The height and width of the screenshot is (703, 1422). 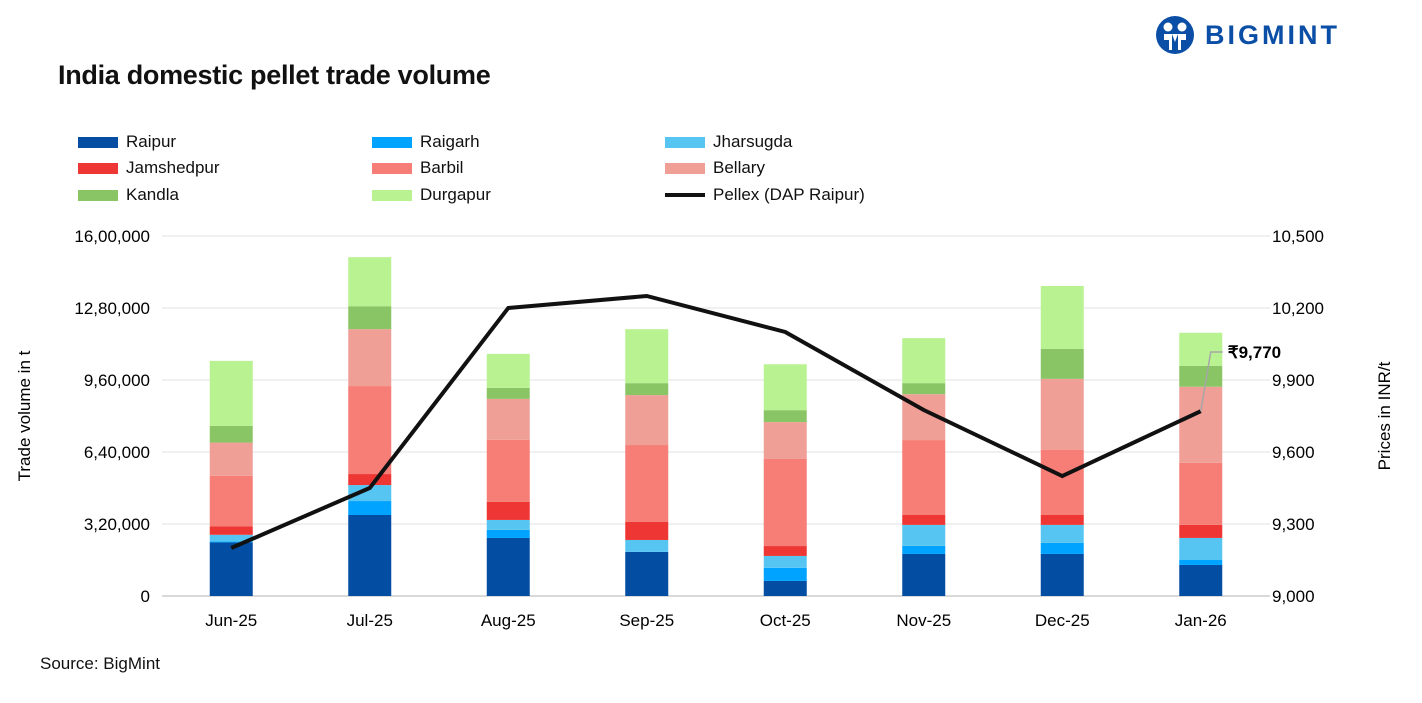 What do you see at coordinates (112, 236) in the screenshot?
I see `y-tick-label: 16,00,000` at bounding box center [112, 236].